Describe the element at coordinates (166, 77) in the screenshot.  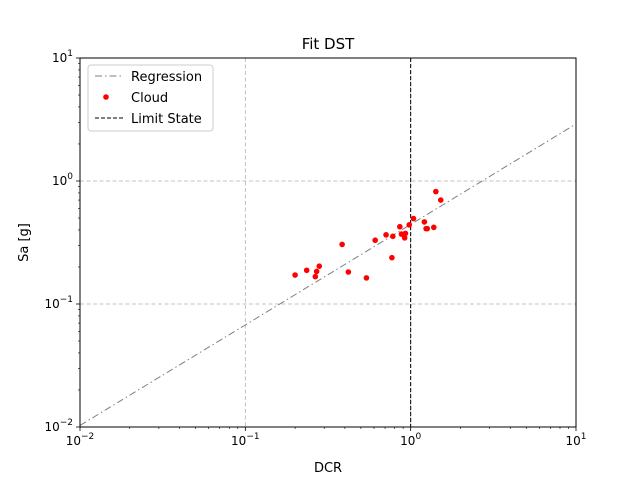
I see `legend-label-regression: Regression` at that location.